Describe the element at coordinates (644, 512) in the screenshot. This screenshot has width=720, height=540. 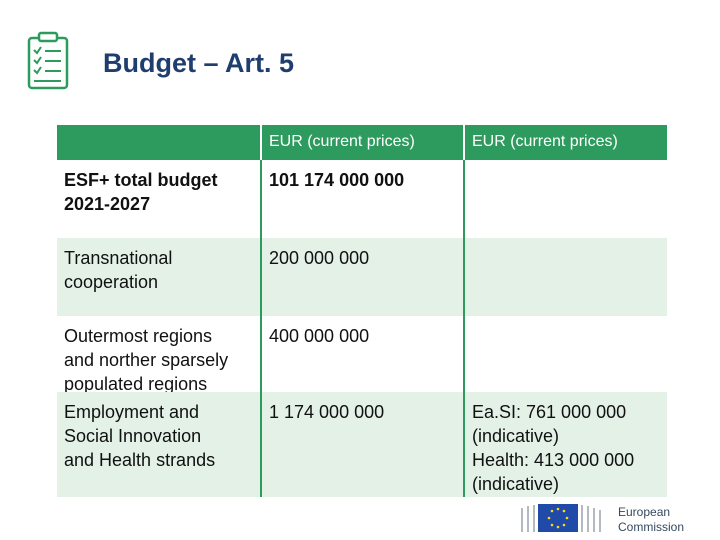
I see `logo-text-line: European` at that location.